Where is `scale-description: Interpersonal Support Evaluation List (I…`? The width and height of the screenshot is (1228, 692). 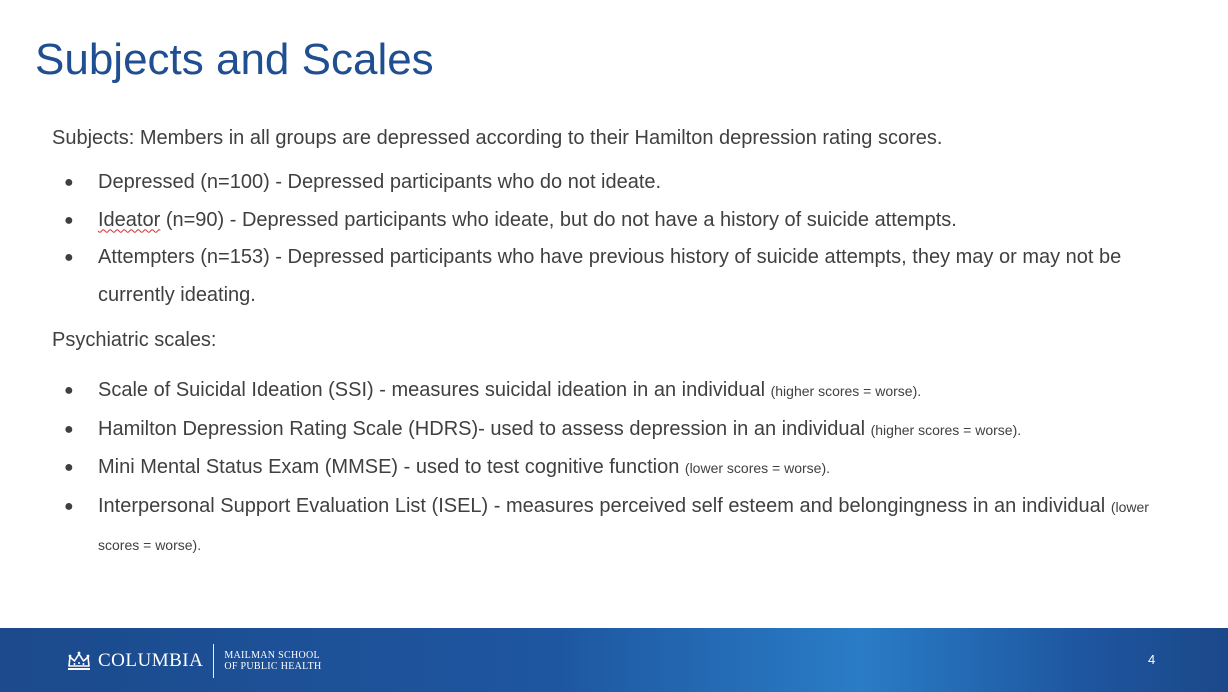 scale-description: Interpersonal Support Evaluation List (I… is located at coordinates (604, 505).